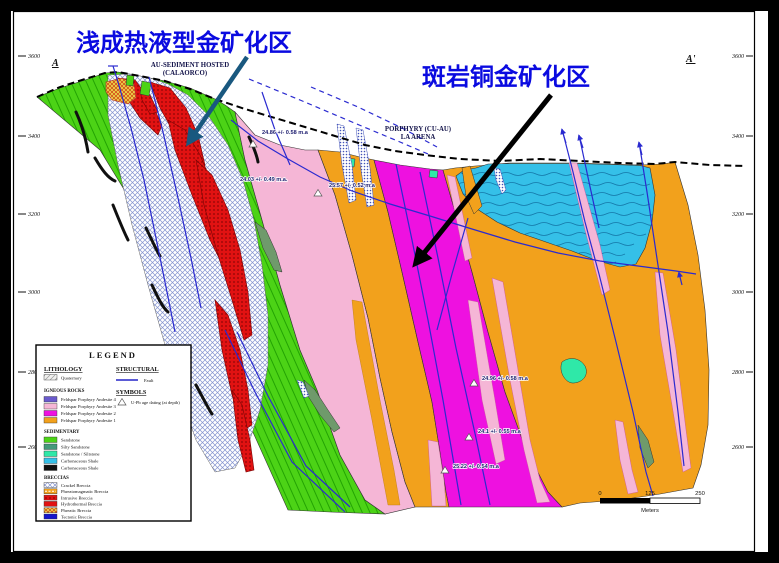 Image resolution: width=779 pixels, height=563 pixels. What do you see at coordinates (599, 494) in the screenshot?
I see `scale-tick-0: 0` at bounding box center [599, 494].